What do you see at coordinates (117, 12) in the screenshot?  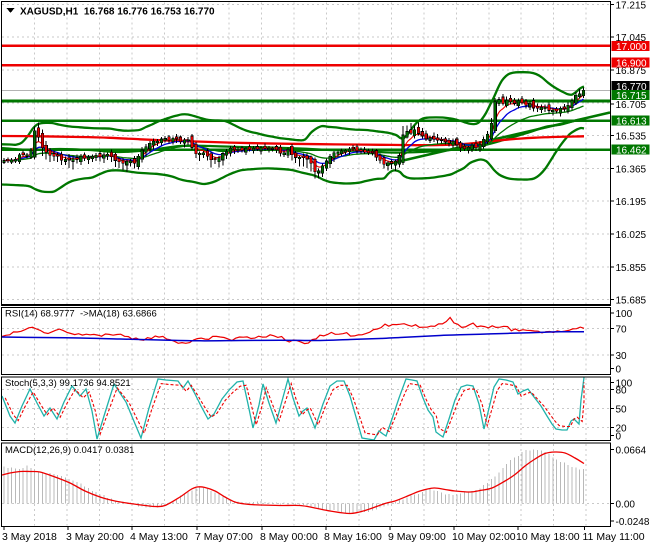 I see `svg-text:XAGUSD,H1 16.768 16.776 16.75: XAGUSD,H1 16.768 16.776 16.753 16.770` at bounding box center [117, 12].